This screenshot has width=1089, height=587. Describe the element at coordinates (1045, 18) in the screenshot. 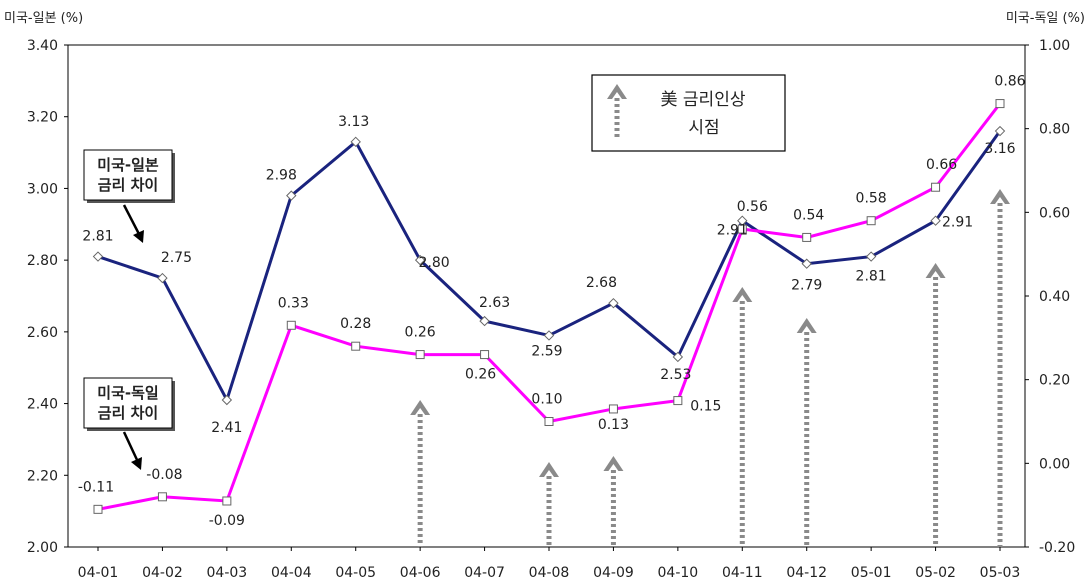

I see `right-axis-title: 미국-독일 (%)` at that location.